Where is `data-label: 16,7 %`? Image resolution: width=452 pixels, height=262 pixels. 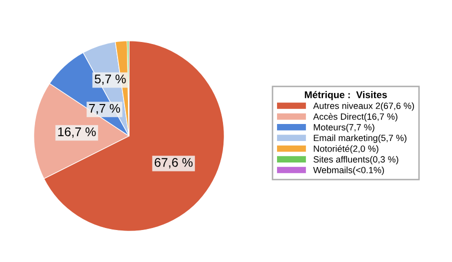
data-label: 16,7 % is located at coordinates (77, 132).